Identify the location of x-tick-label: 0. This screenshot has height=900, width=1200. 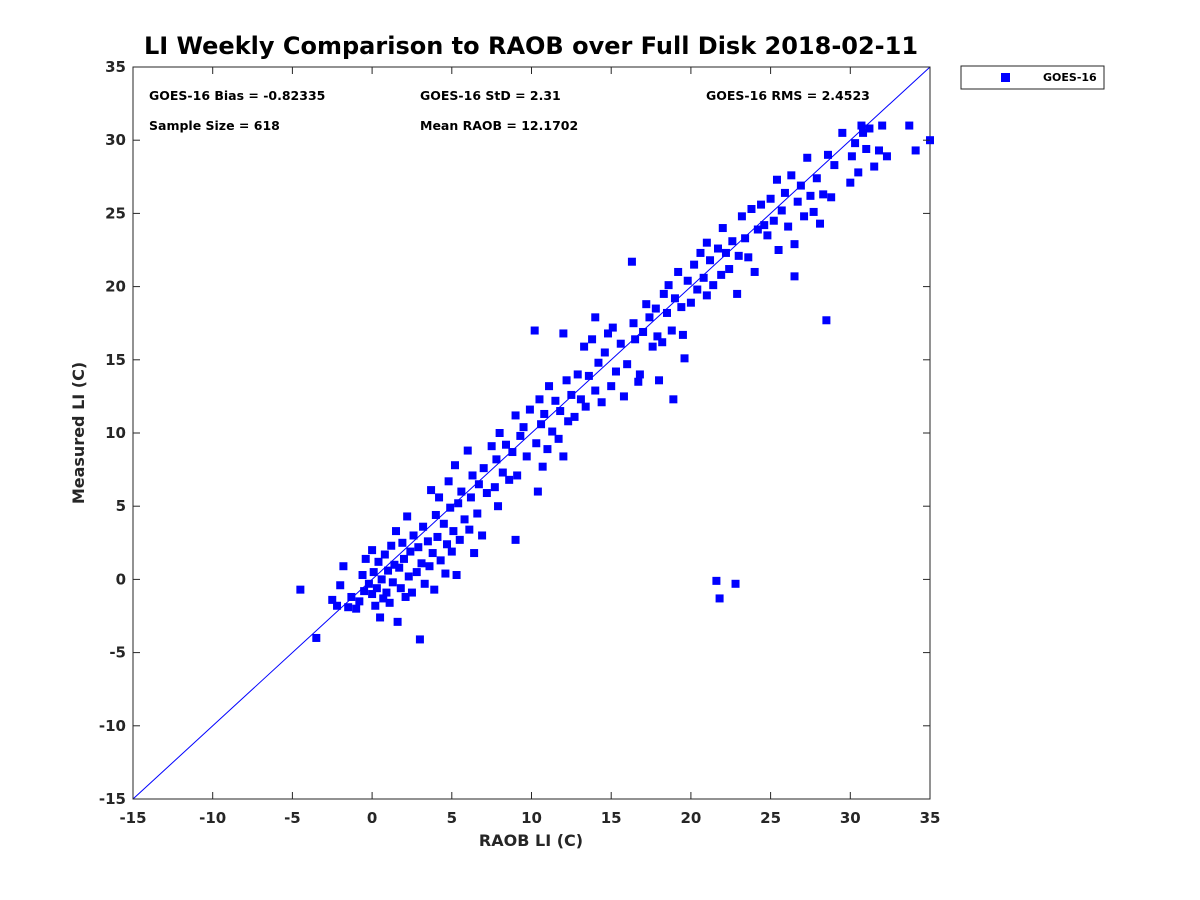
(372, 818).